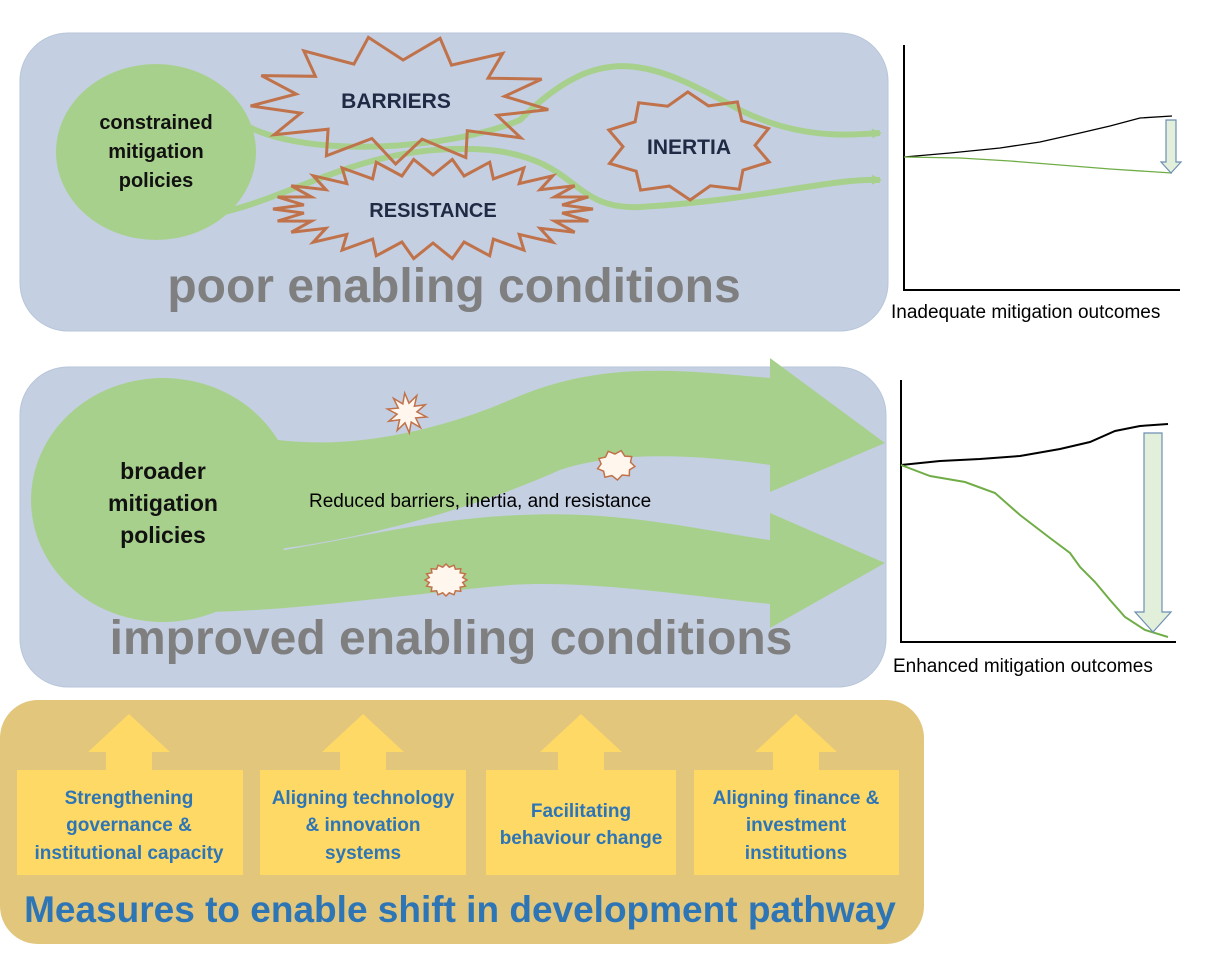 The height and width of the screenshot is (962, 1208). Describe the element at coordinates (557, 454) in the screenshot. I see `middle-upper-pathway` at that location.